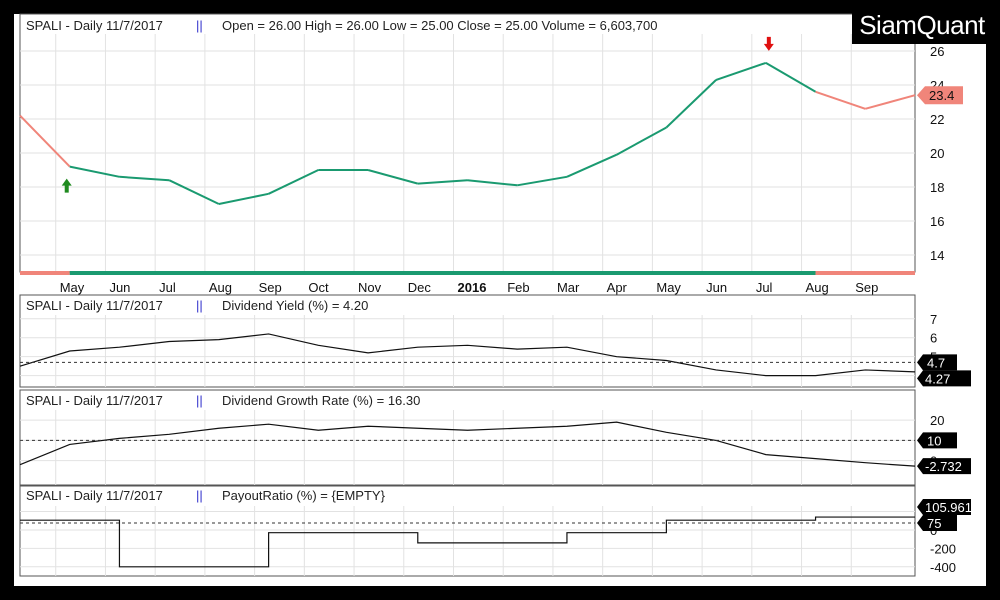  I want to click on sell-signal-arrow, so click(768, 43).